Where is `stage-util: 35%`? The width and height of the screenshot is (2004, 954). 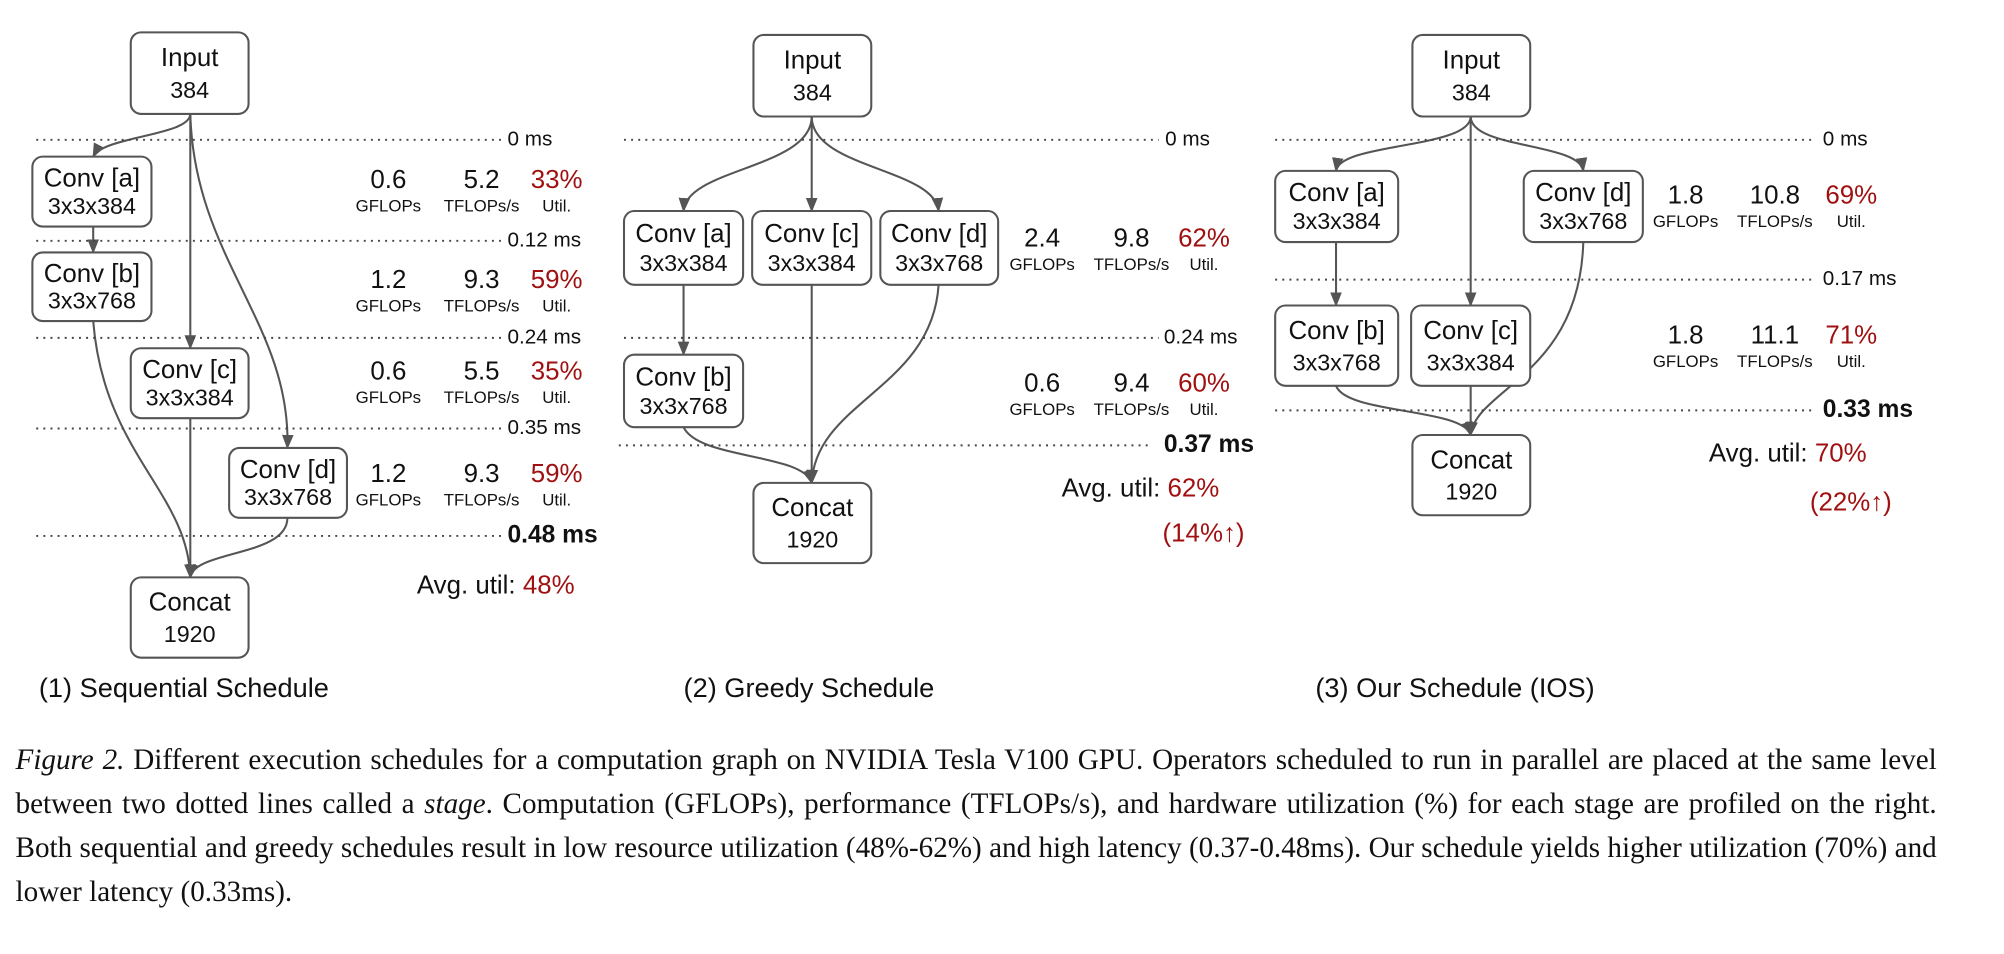 stage-util: 35% is located at coordinates (557, 372).